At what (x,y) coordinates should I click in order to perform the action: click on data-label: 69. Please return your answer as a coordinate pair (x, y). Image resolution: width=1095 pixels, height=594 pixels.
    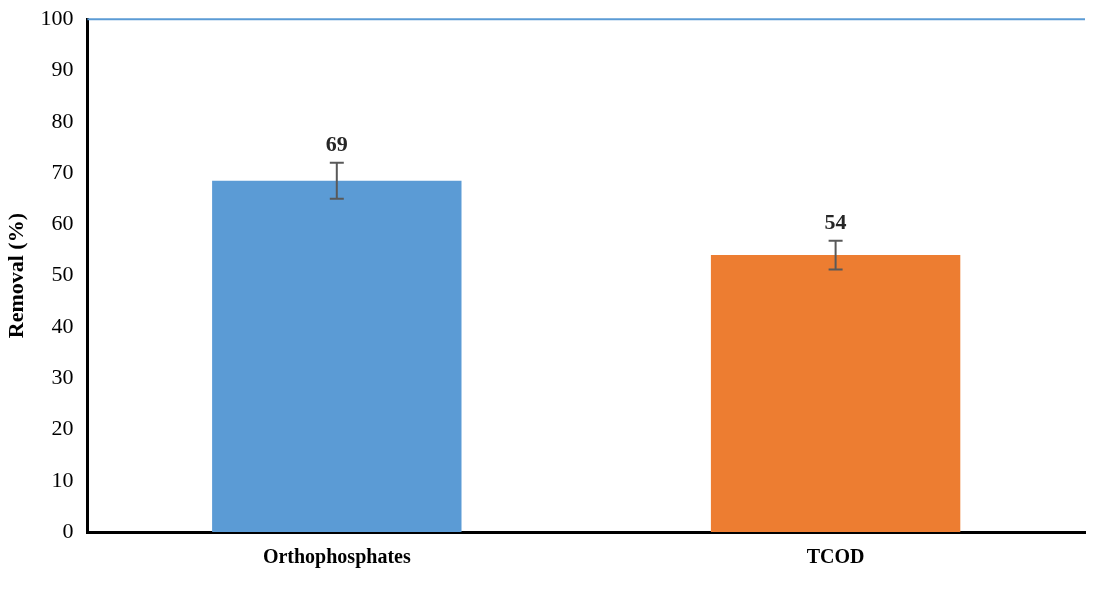
    Looking at the image, I should click on (336, 144).